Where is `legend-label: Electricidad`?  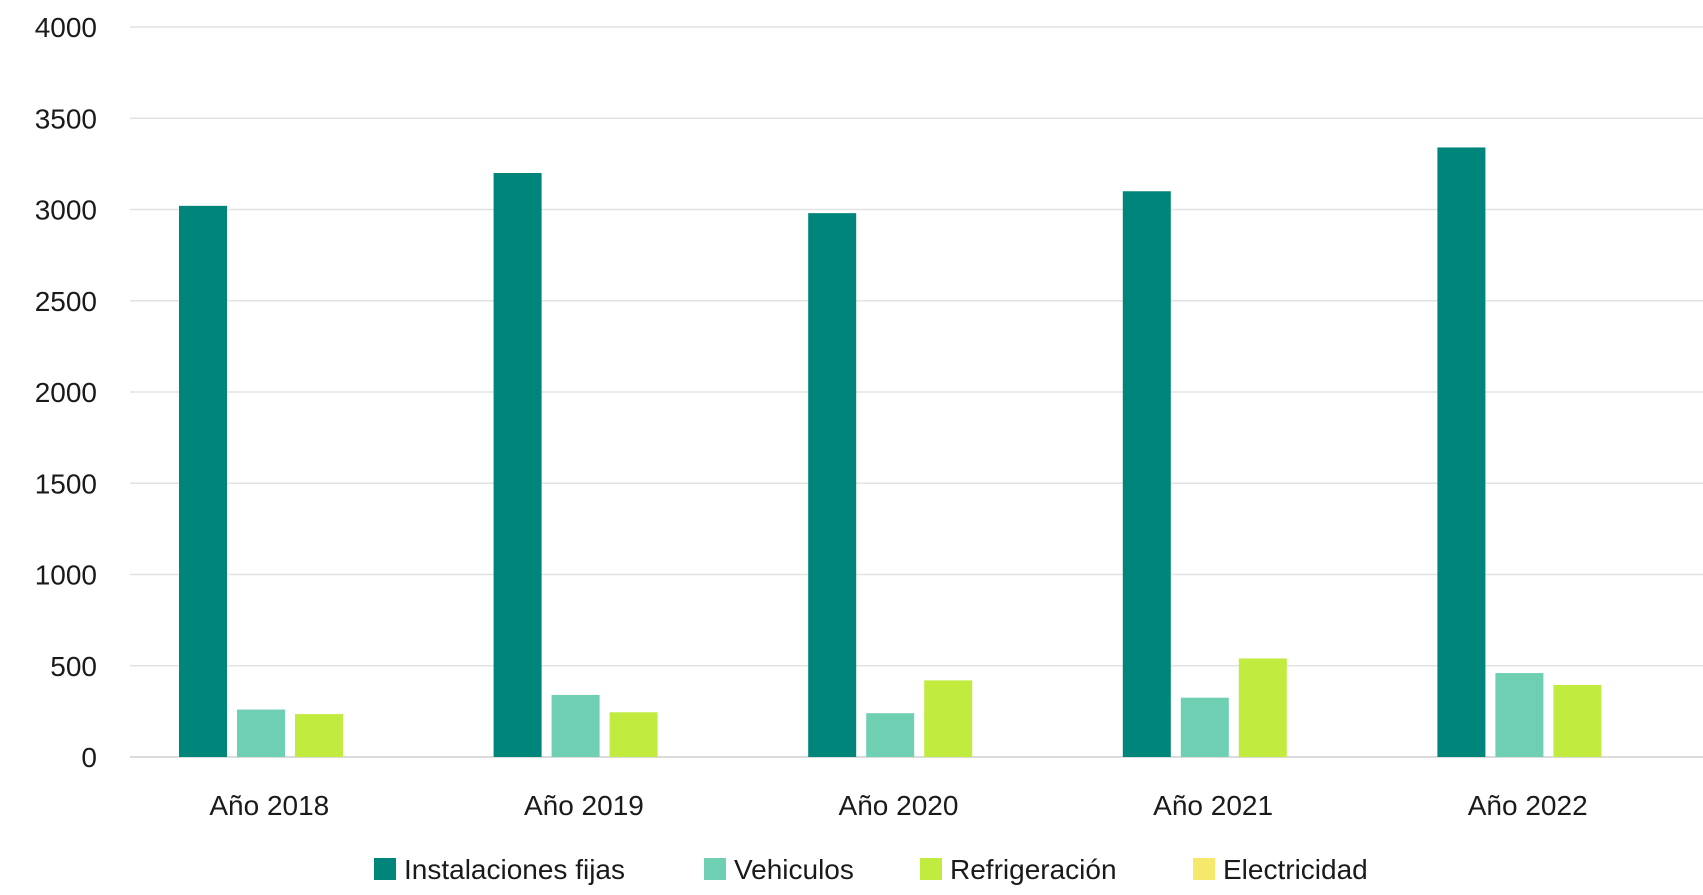
legend-label: Electricidad is located at coordinates (1295, 869).